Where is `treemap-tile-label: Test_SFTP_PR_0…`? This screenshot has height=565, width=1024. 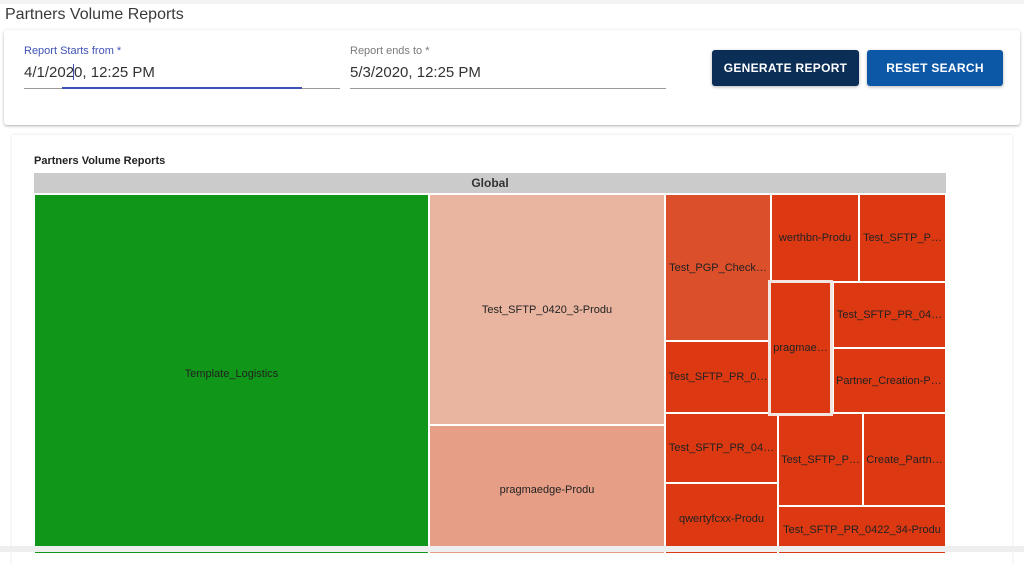
treemap-tile-label: Test_SFTP_PR_0… is located at coordinates (718, 377).